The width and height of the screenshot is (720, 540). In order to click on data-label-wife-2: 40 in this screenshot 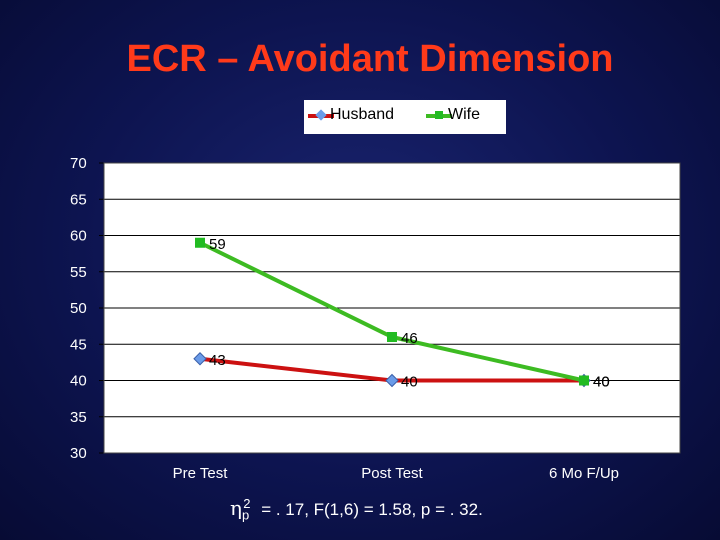, I will do `click(601, 382)`.